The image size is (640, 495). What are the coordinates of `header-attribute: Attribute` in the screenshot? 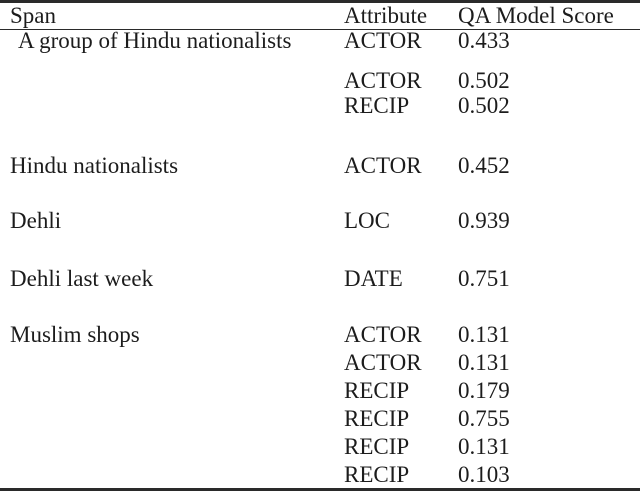 It's located at (386, 15).